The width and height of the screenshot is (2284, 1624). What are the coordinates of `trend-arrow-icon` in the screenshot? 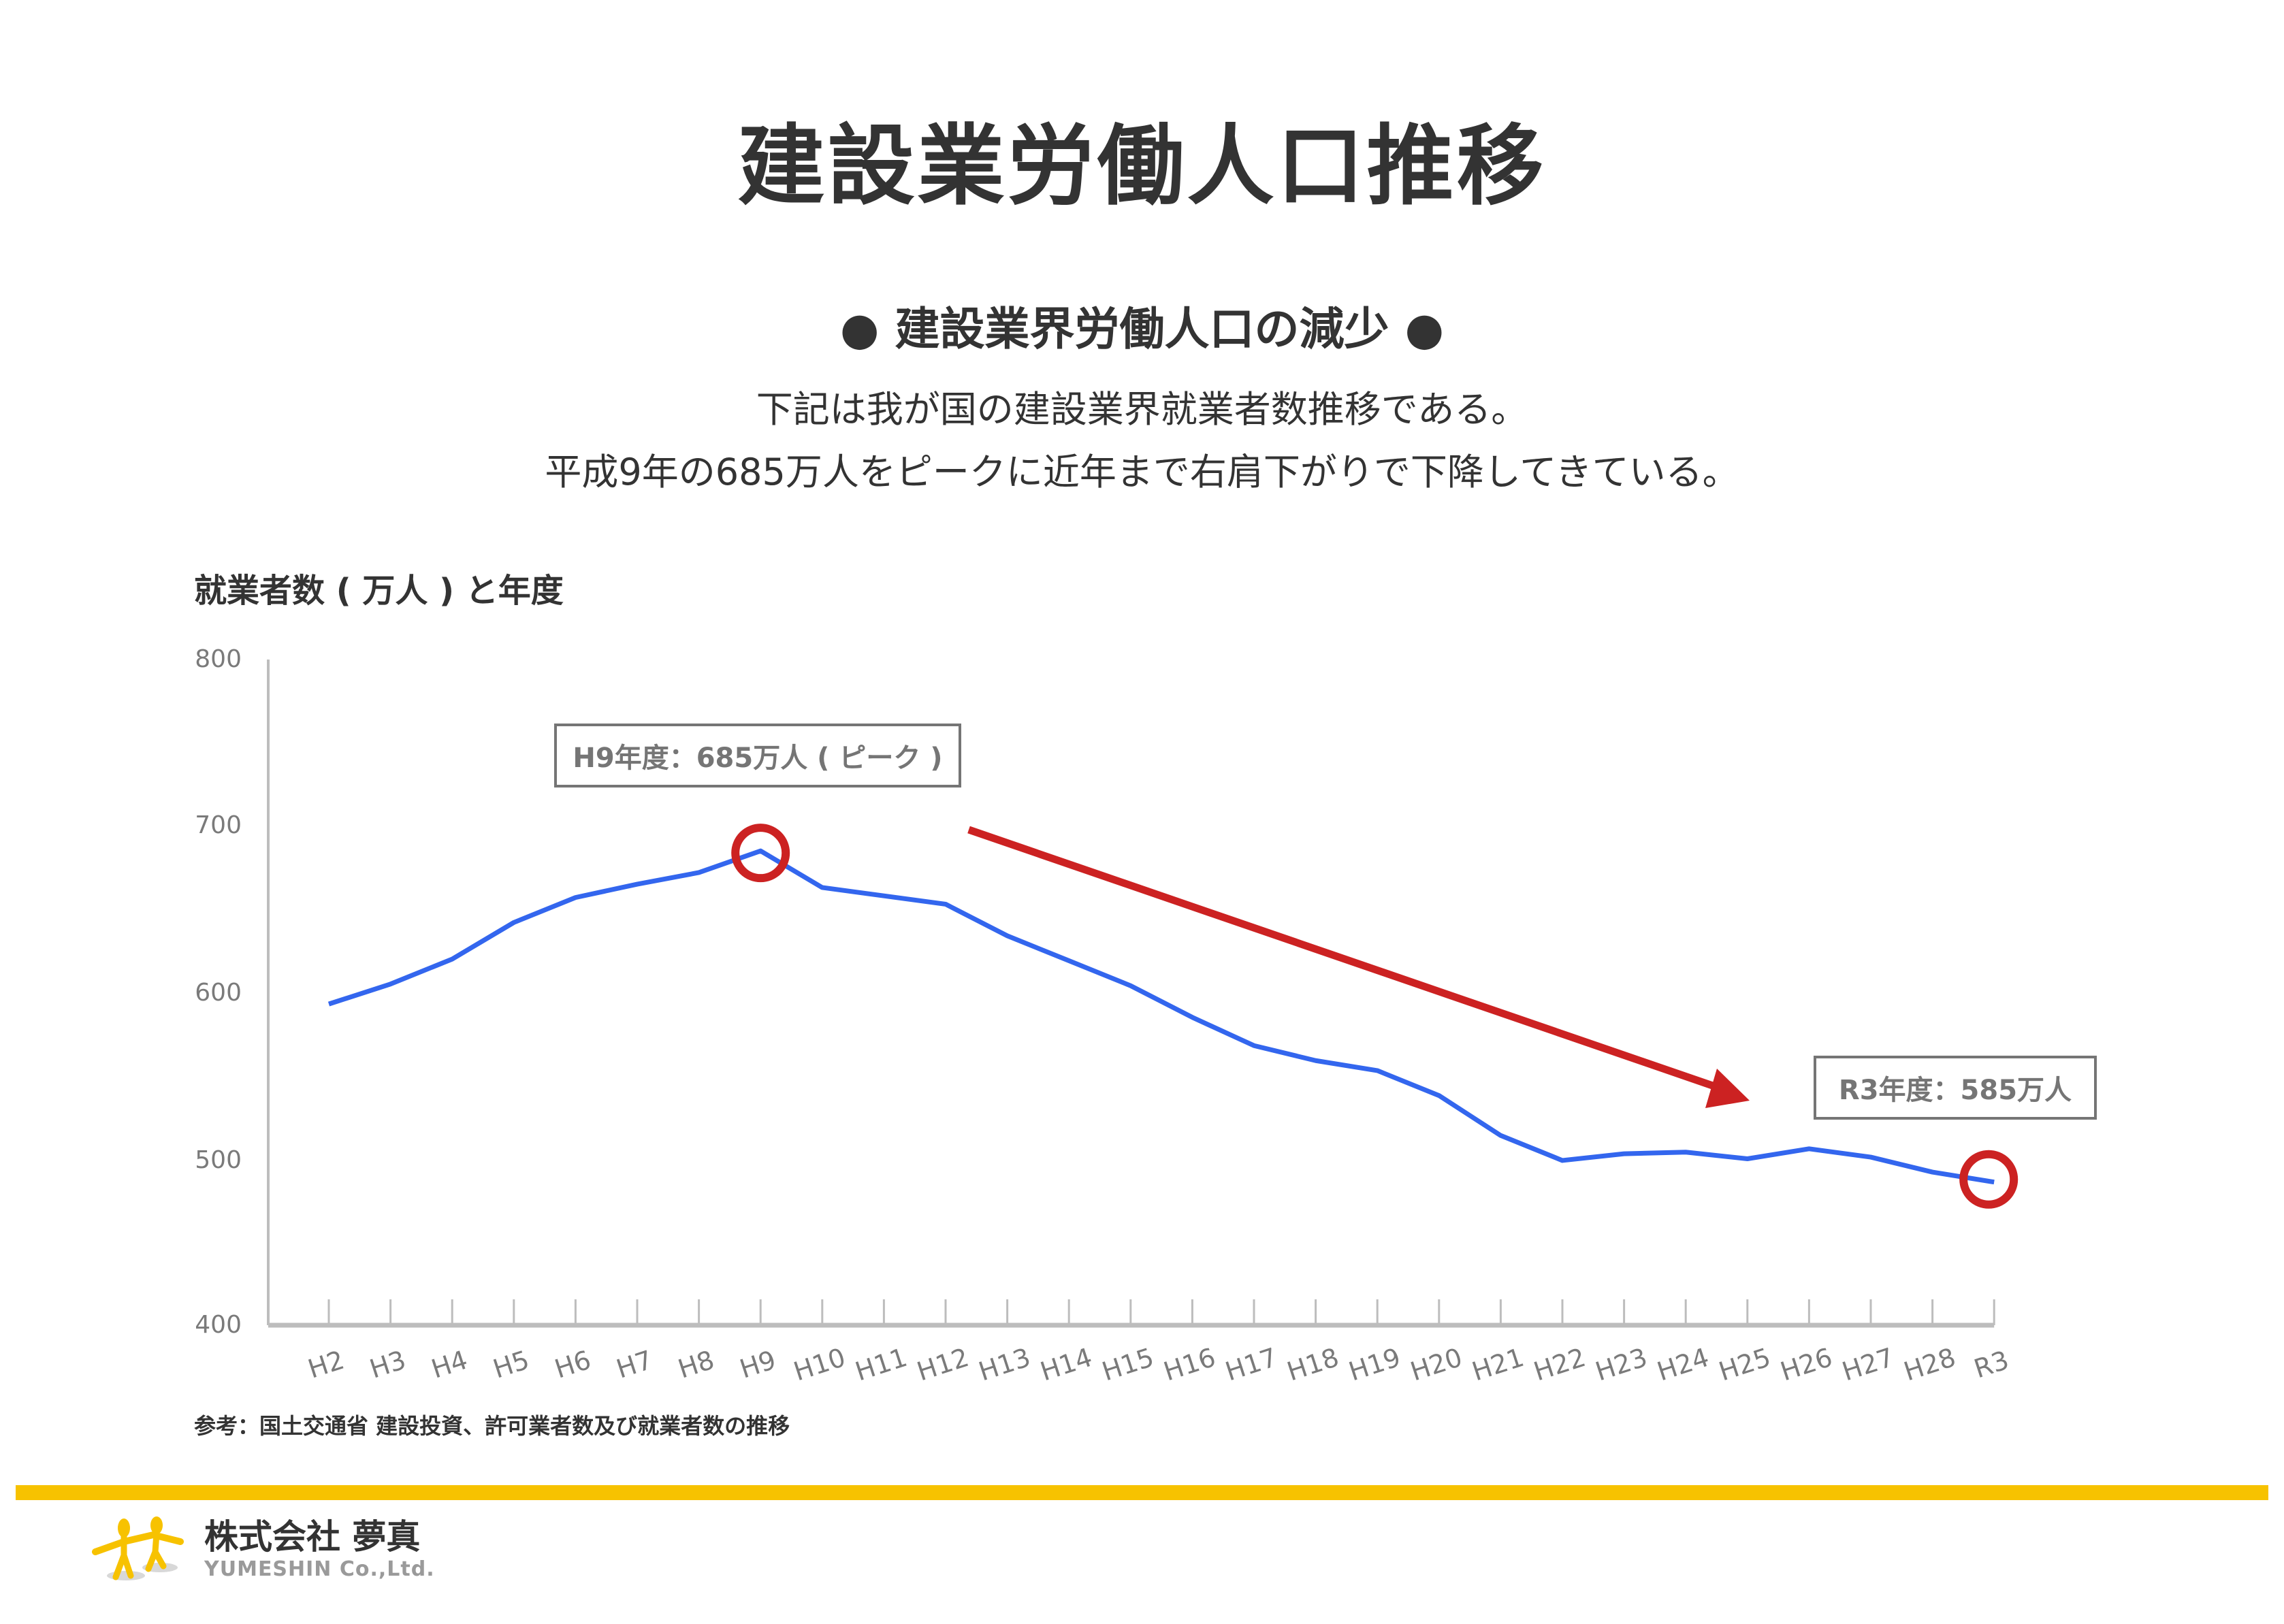 It's located at (1358, 967).